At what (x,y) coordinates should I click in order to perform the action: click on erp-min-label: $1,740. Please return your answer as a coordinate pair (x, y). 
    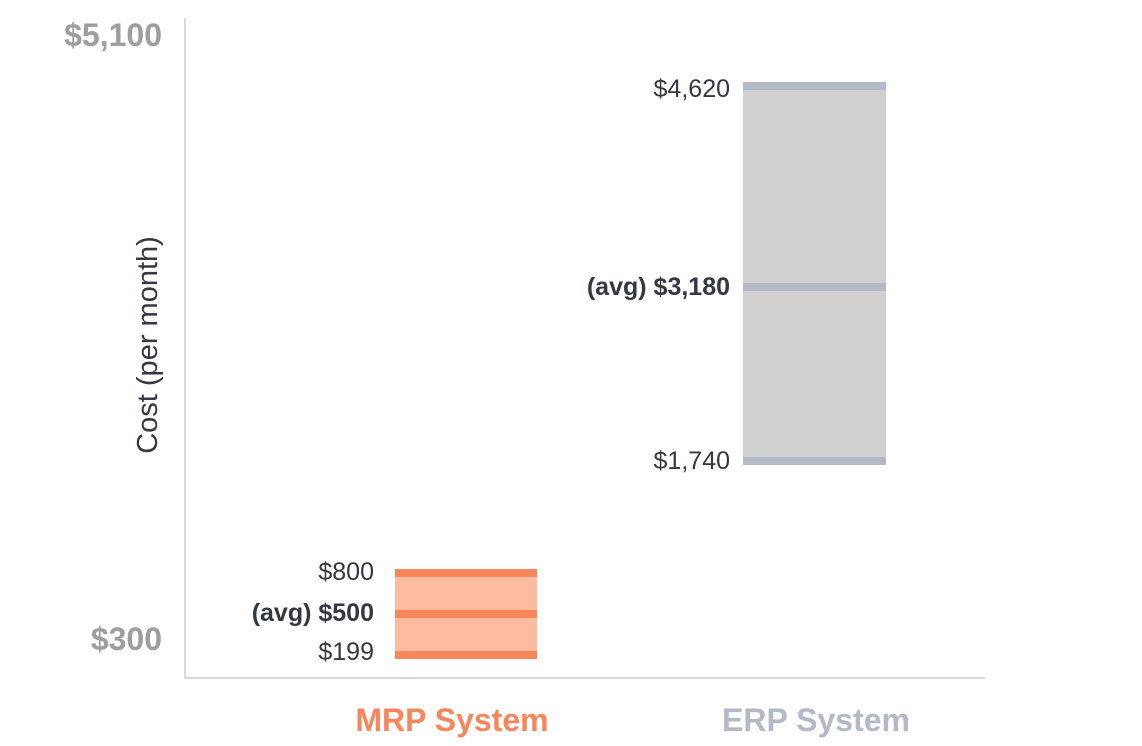
    Looking at the image, I should click on (692, 461).